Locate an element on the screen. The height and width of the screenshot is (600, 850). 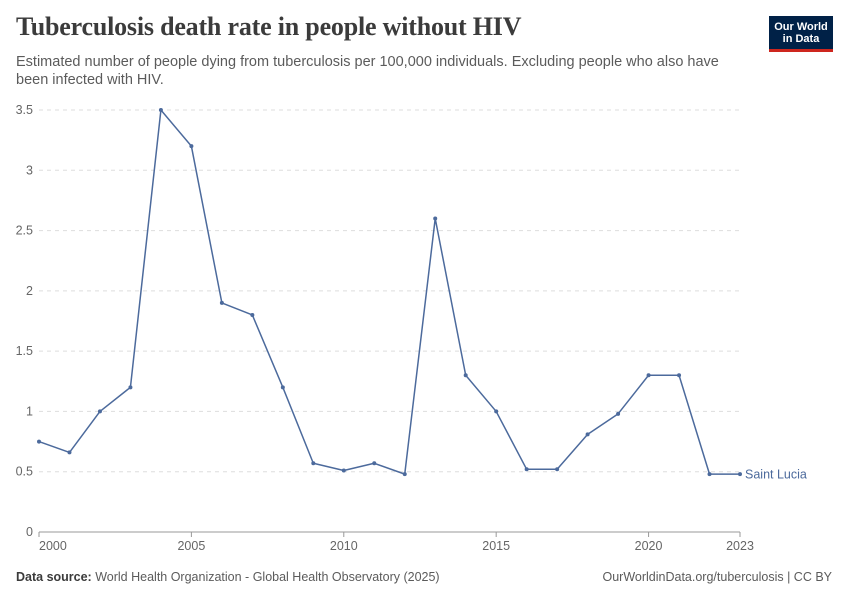
credit-link: OurWorldinData.org/tuberculosis | CC BY is located at coordinates (717, 577).